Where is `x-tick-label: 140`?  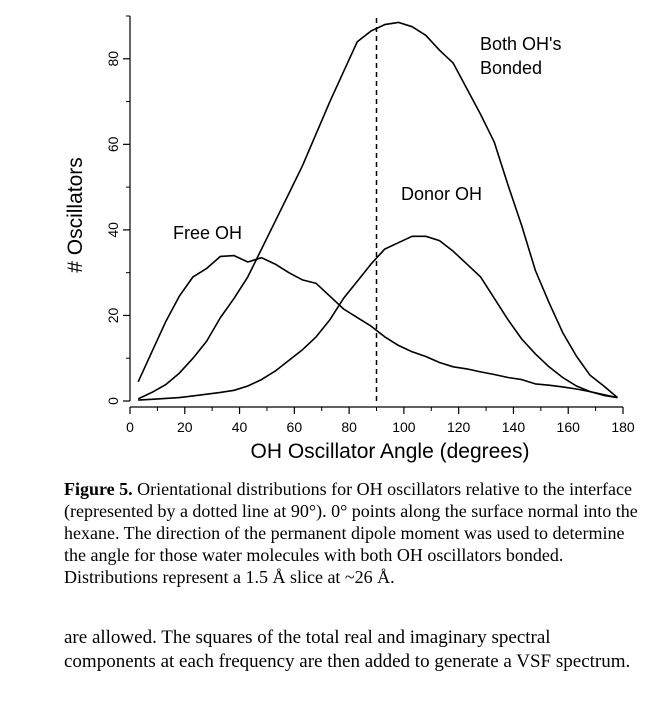 x-tick-label: 140 is located at coordinates (514, 427).